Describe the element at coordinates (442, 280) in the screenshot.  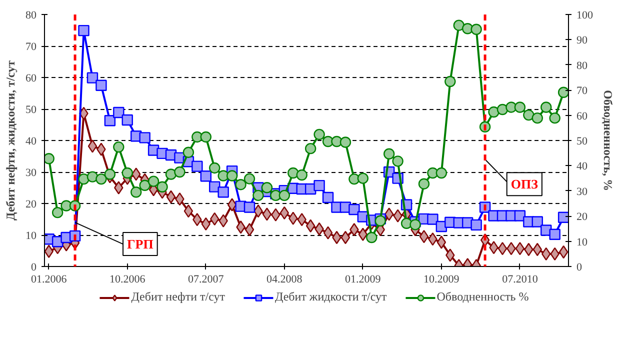
I see `x-tick-label: 10.2009` at that location.